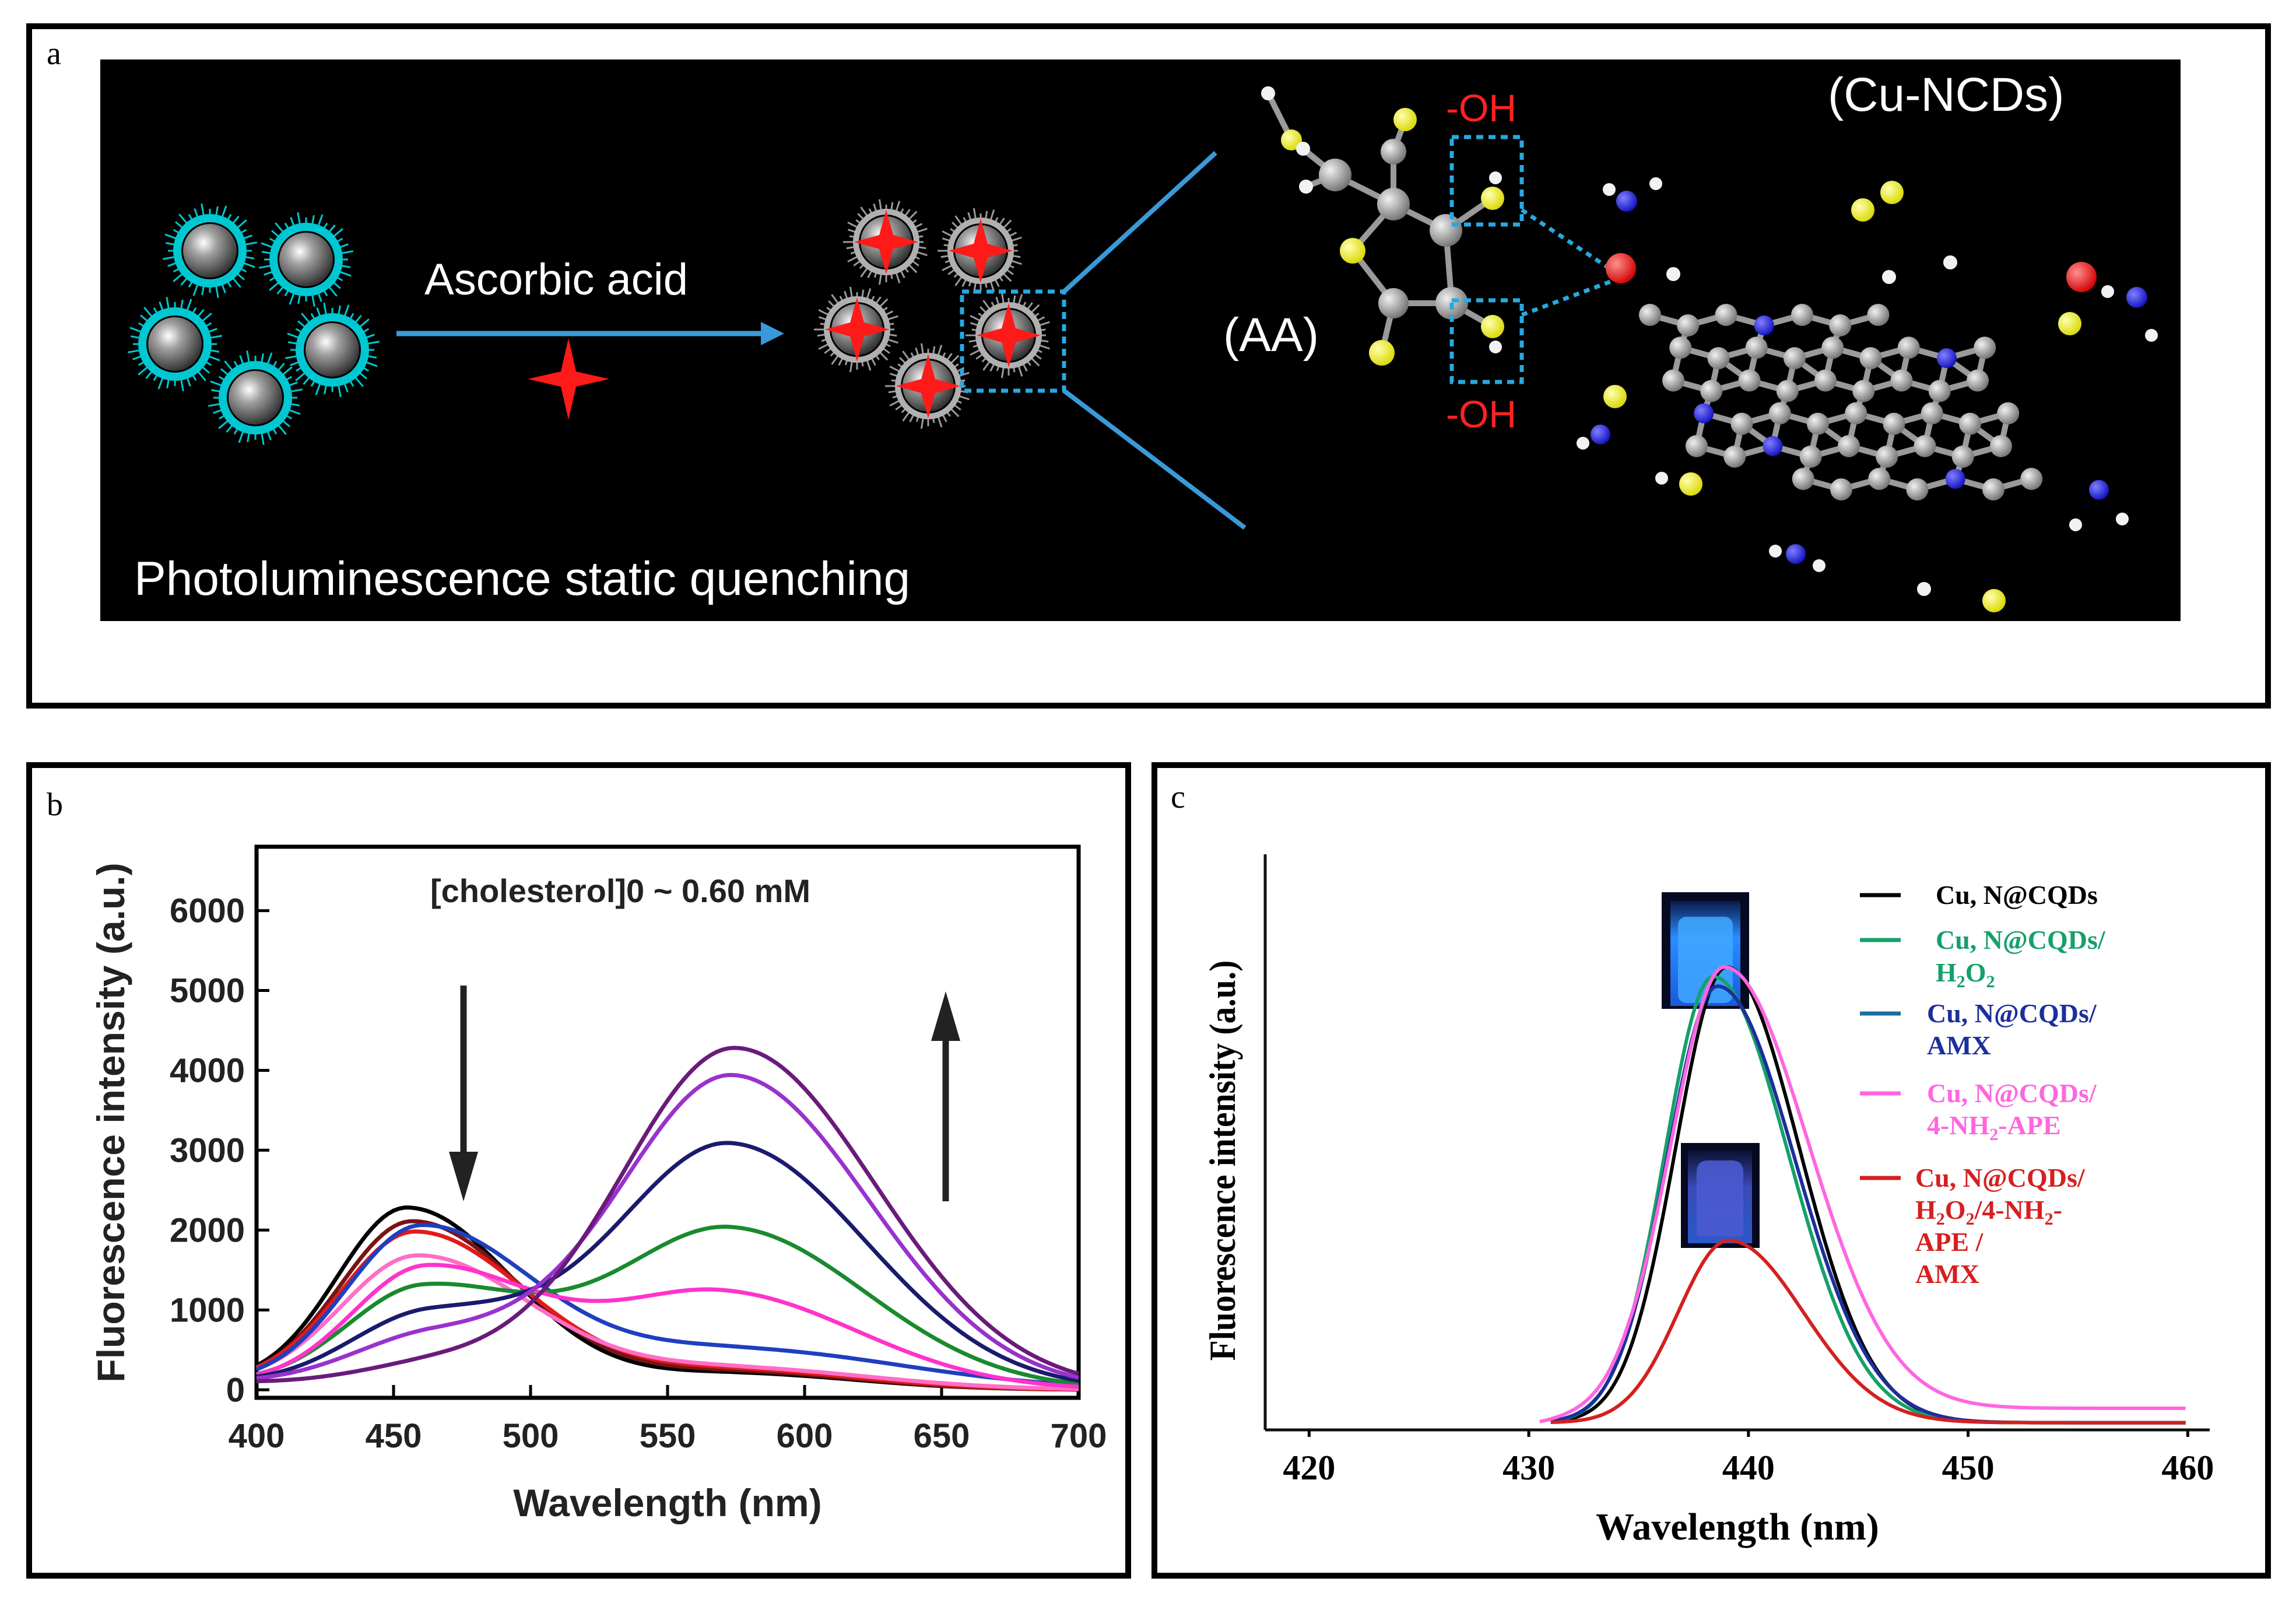  I want to click on chart-b-ylabel: Fluorescence intensity (a.u.), so click(110, 1122).